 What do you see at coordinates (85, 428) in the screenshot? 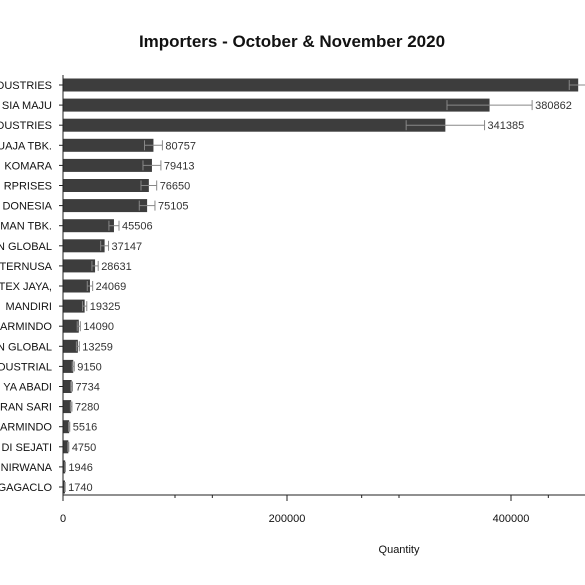
I see `data-label: 5516` at bounding box center [85, 428].